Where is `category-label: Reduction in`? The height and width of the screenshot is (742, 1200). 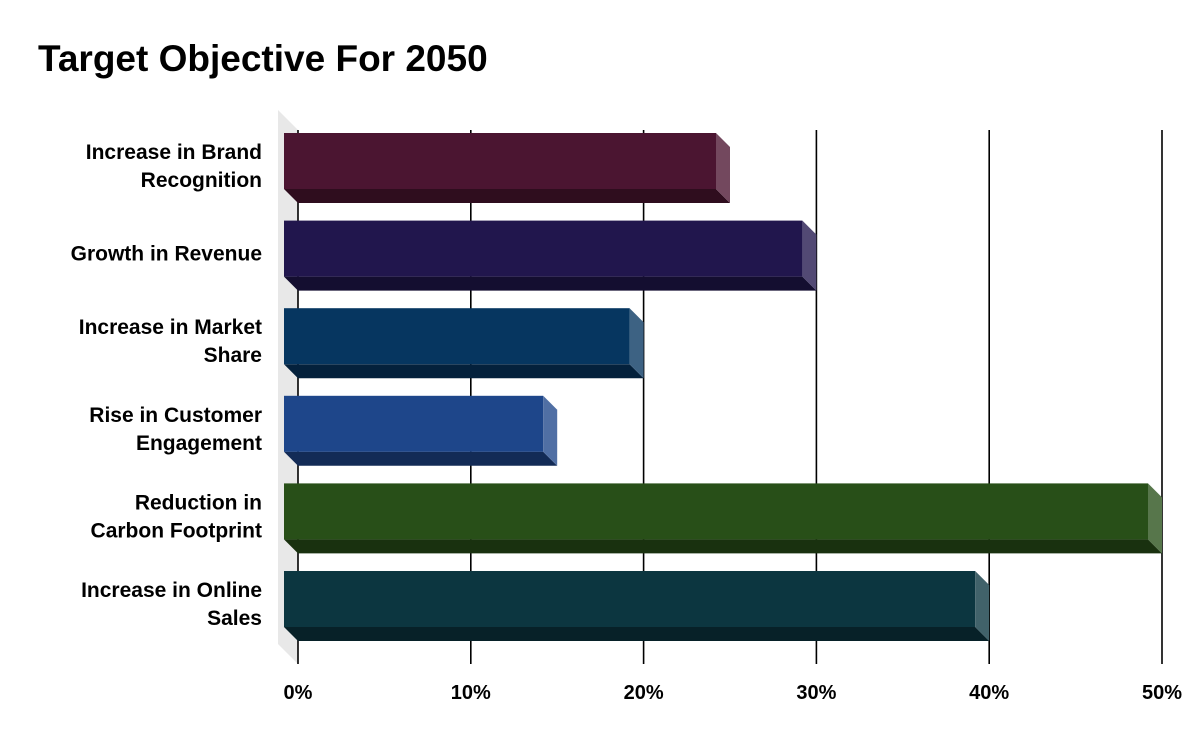
category-label: Reduction in is located at coordinates (198, 502).